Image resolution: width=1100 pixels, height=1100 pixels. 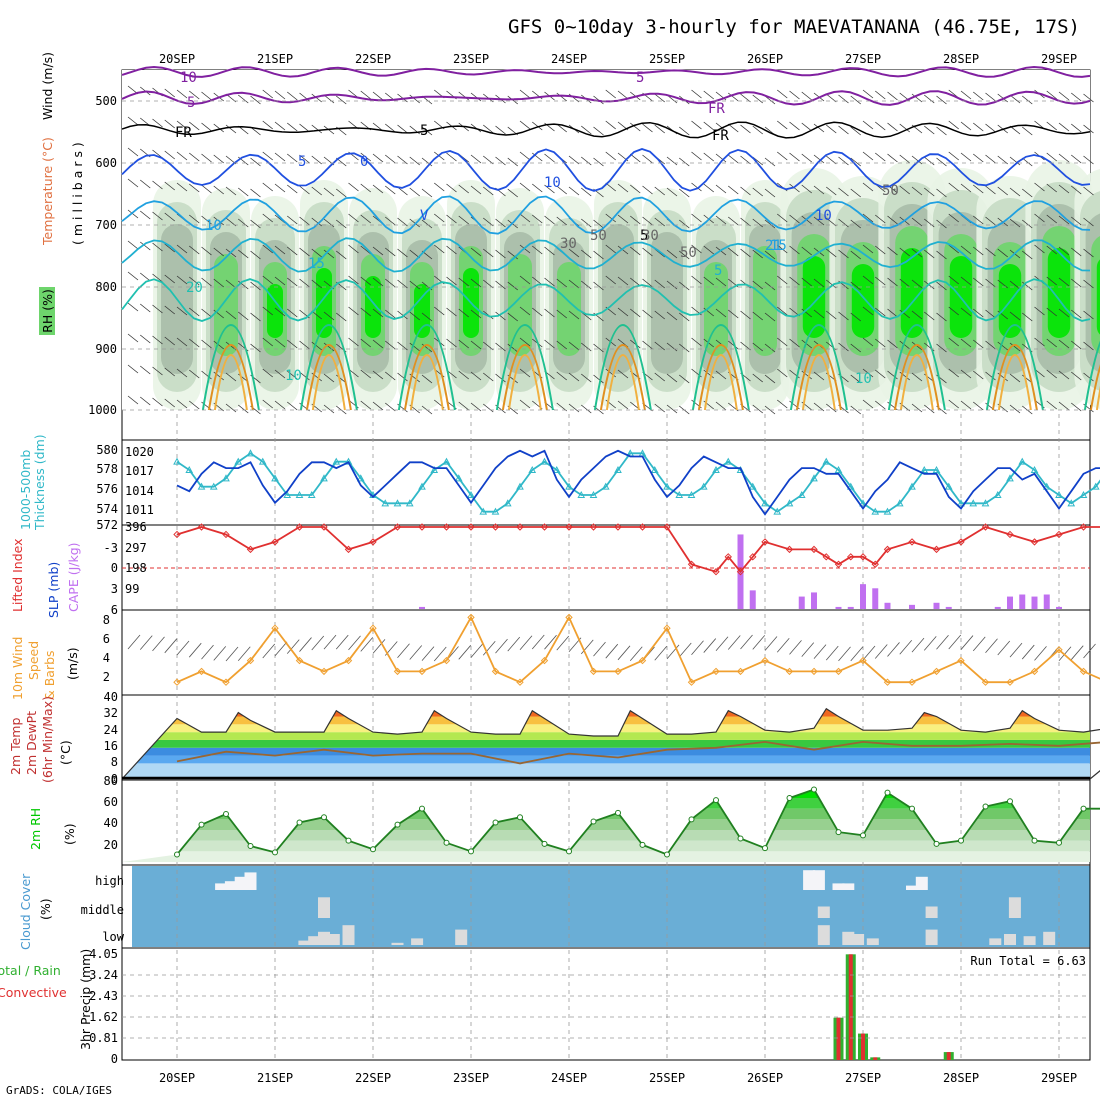 I want to click on thickness-label-2: Thickness (dm), so click(x=39, y=482).